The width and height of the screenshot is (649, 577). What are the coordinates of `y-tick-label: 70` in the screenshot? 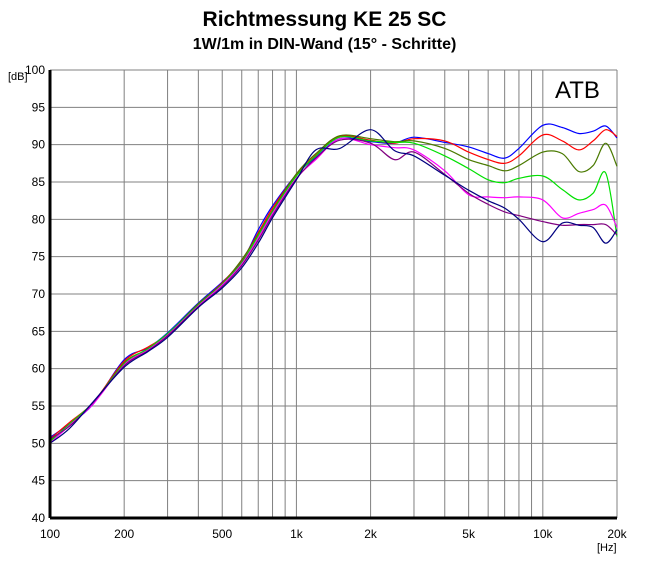 It's located at (39, 294).